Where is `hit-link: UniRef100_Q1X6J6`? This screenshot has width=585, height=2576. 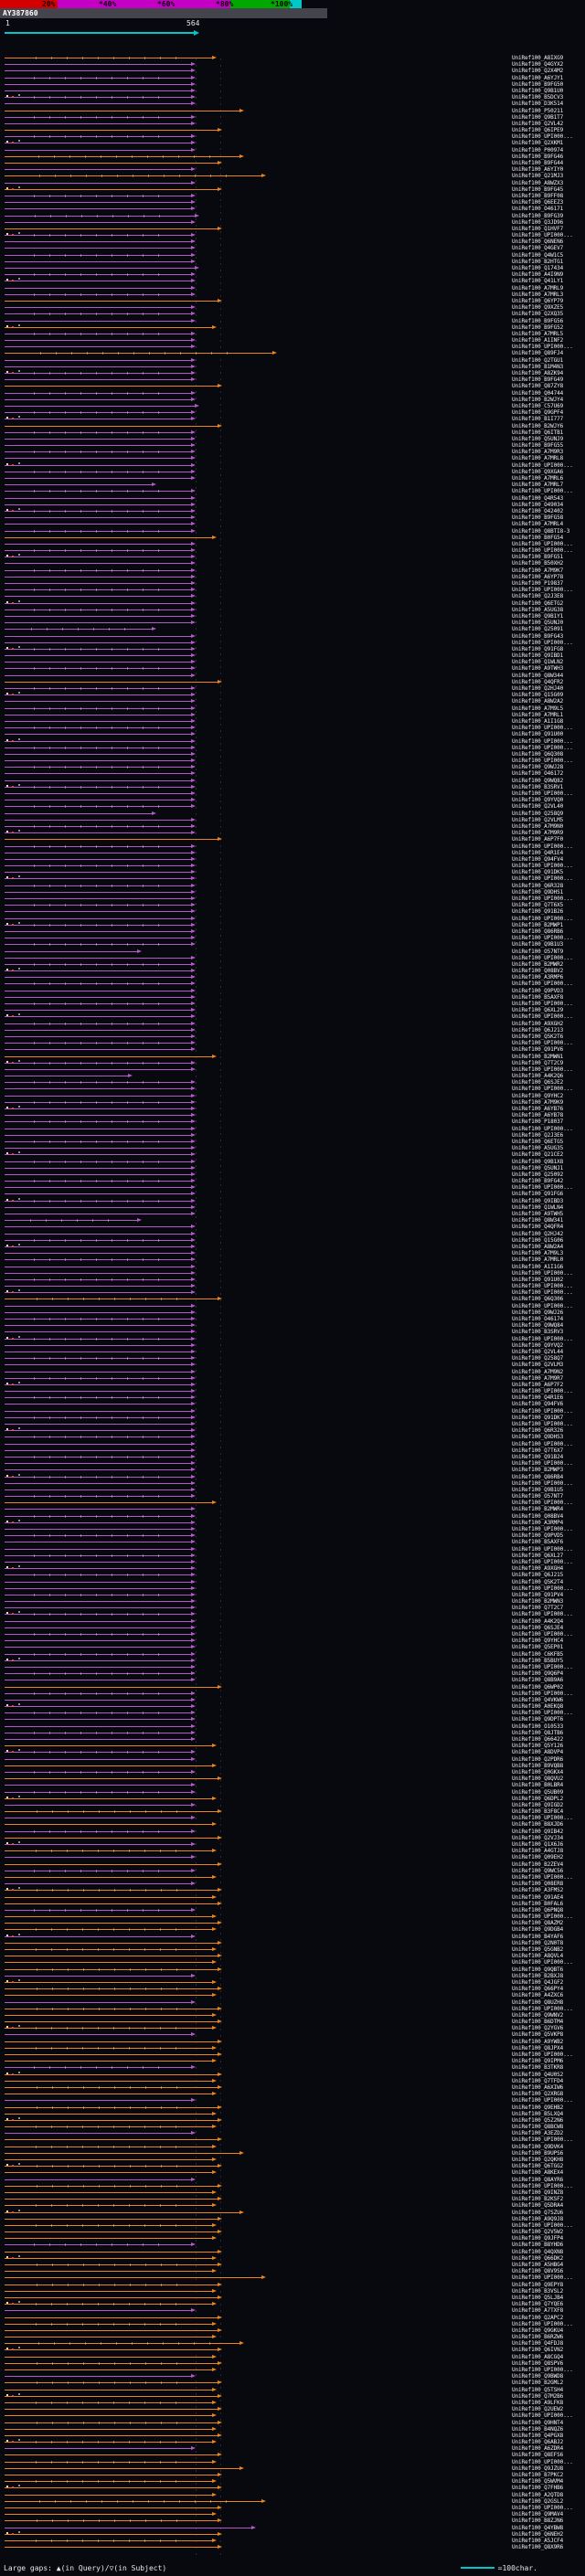 hit-link: UniRef100_Q1X6J6 is located at coordinates (538, 1844).